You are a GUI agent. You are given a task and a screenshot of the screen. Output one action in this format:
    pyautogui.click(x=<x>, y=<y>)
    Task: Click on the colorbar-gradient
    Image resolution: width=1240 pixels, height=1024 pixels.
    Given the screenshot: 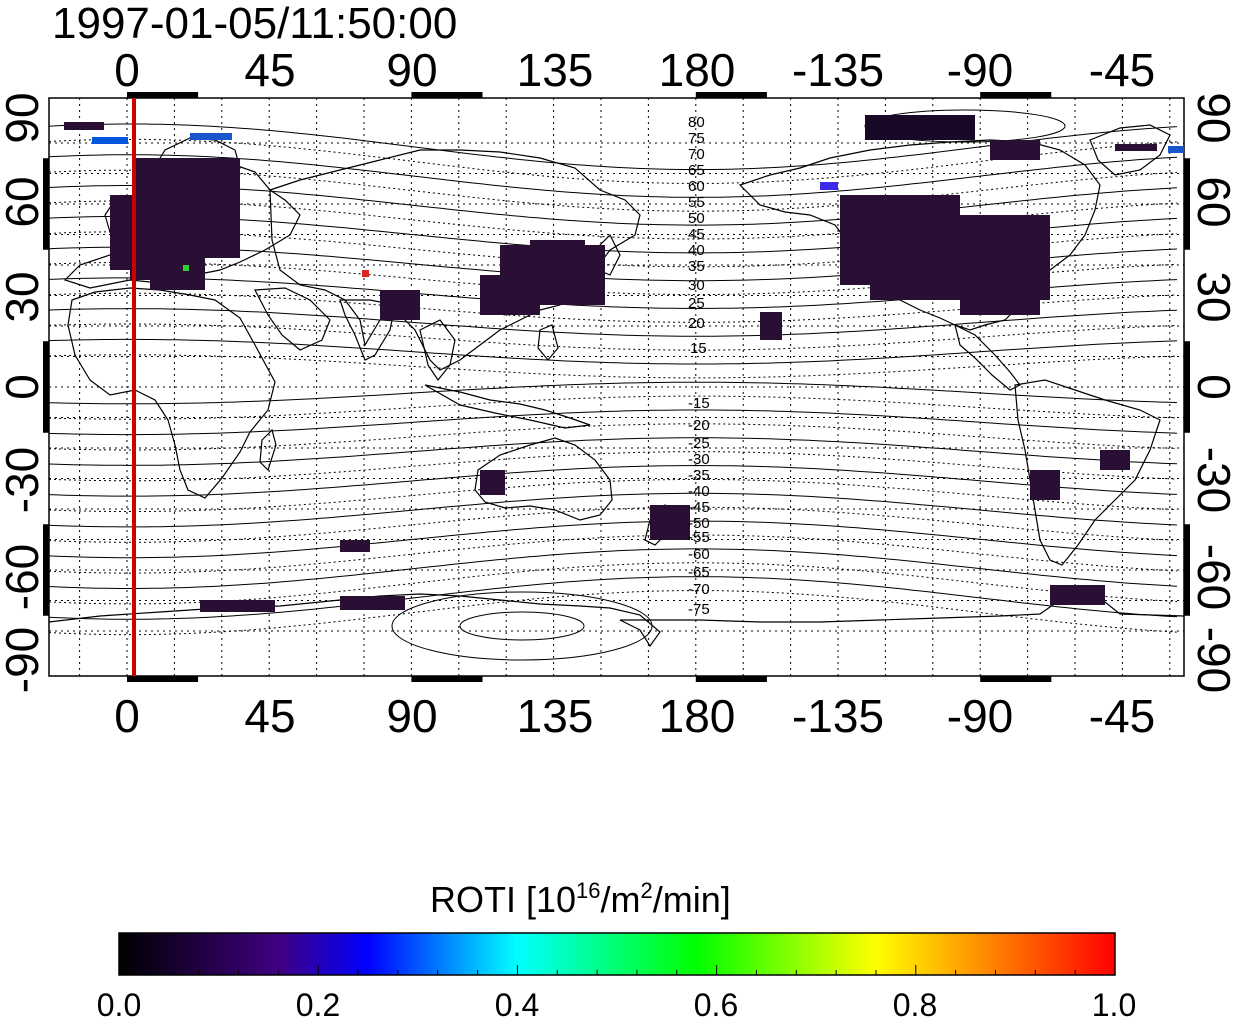 What is the action you would take?
    pyautogui.click(x=617, y=954)
    